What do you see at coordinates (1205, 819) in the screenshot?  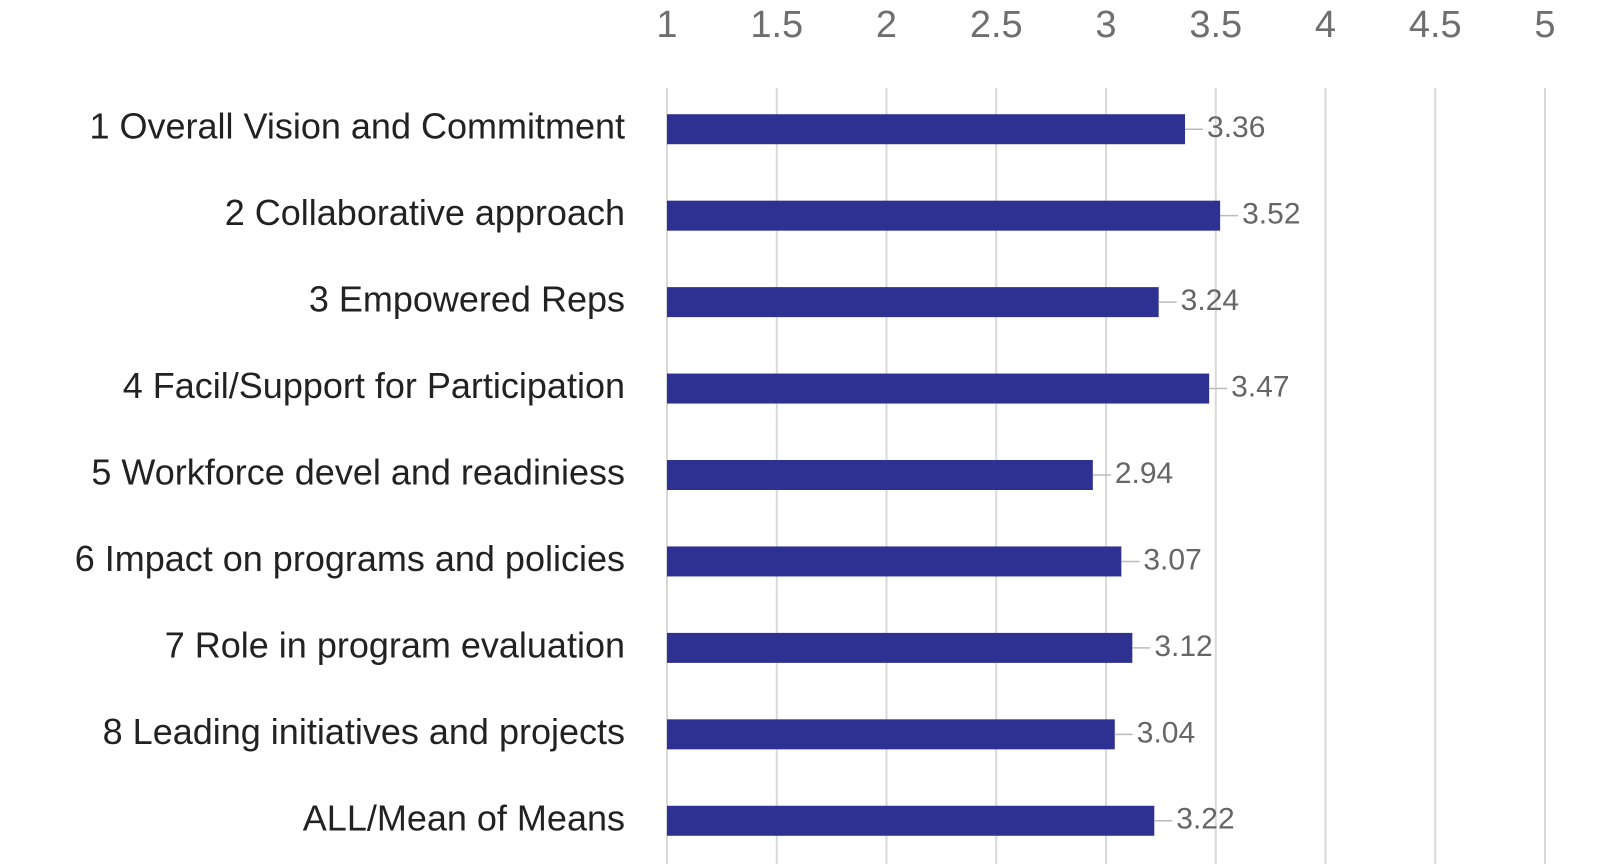 I see `data-label: 3.22` at bounding box center [1205, 819].